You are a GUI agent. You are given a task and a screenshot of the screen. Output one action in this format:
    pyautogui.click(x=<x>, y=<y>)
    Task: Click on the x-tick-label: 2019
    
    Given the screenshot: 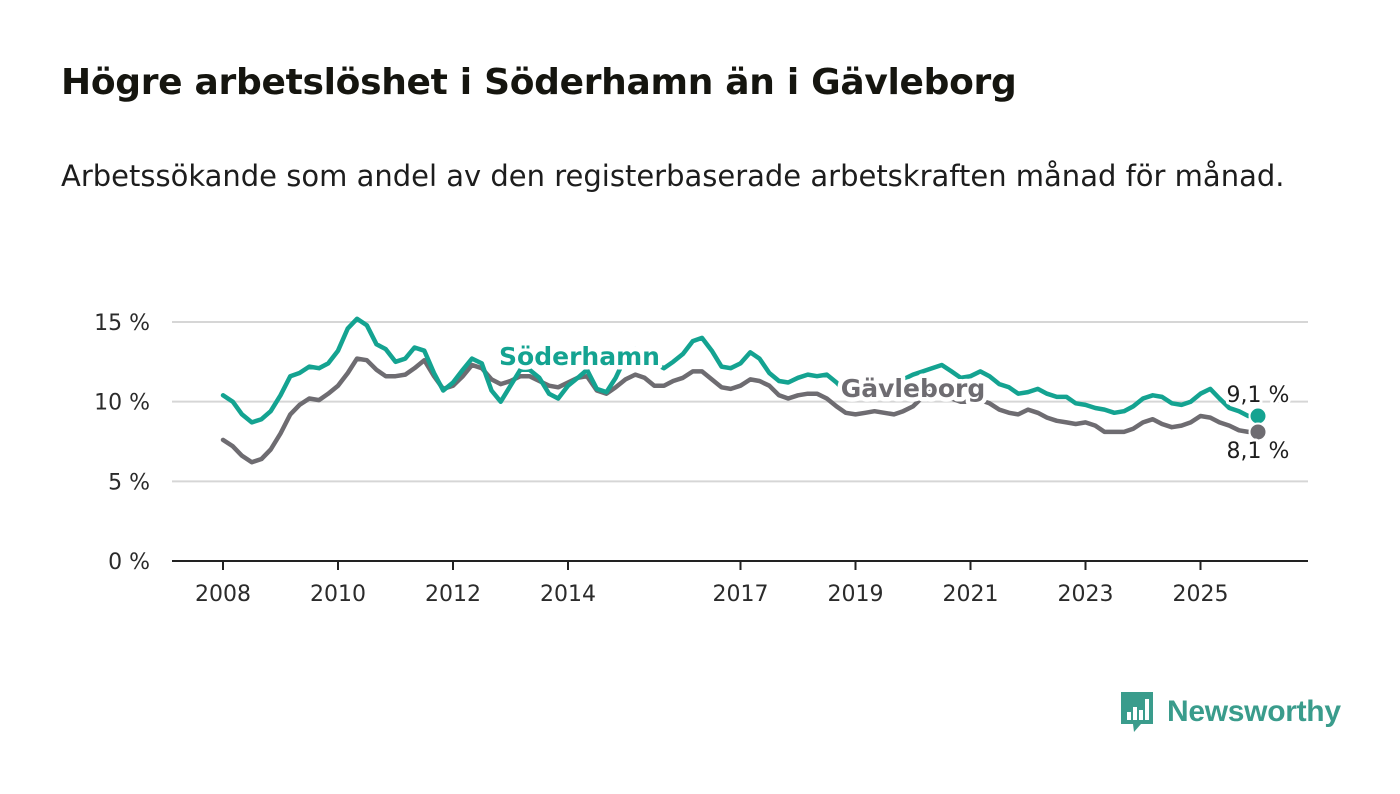 What is the action you would take?
    pyautogui.click(x=856, y=594)
    